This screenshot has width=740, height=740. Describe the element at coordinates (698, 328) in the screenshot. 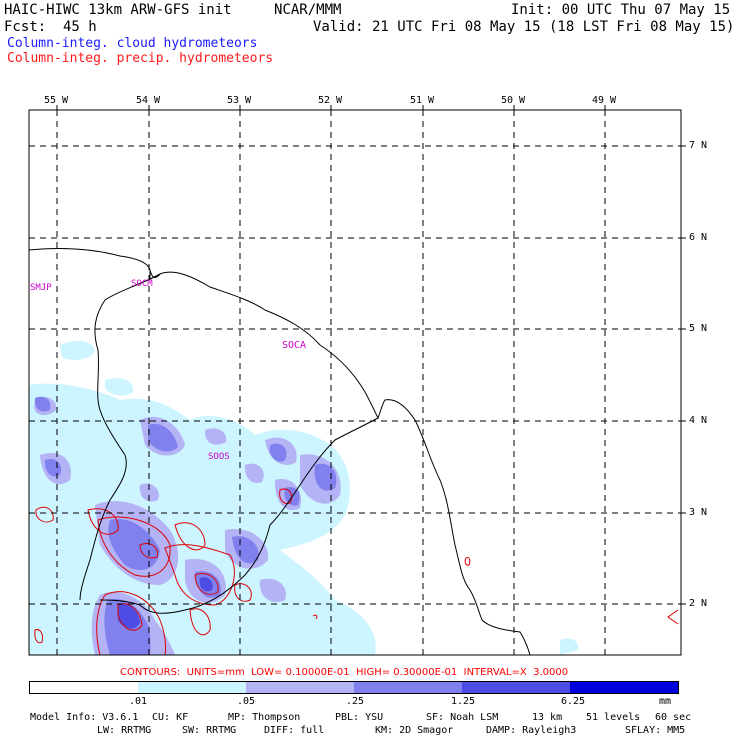

I see `lat-label: 5 N` at that location.